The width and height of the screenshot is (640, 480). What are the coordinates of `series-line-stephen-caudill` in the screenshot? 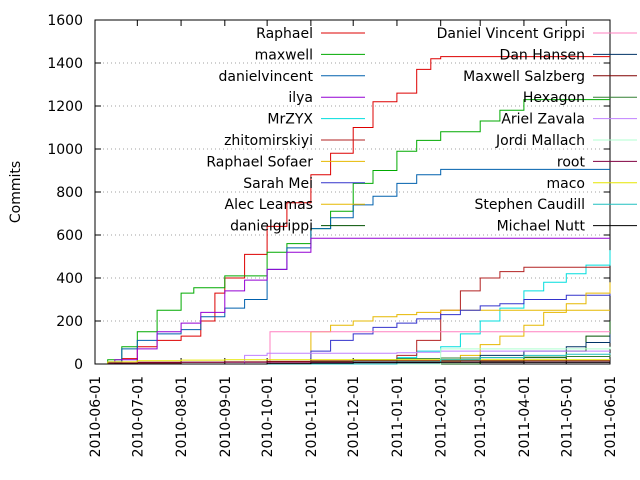 It's located at (353, 359).